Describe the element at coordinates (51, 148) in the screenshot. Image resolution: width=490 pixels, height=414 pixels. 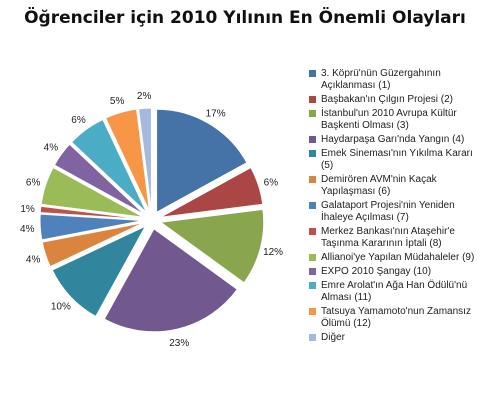
I see `data-label-10: 4%` at that location.